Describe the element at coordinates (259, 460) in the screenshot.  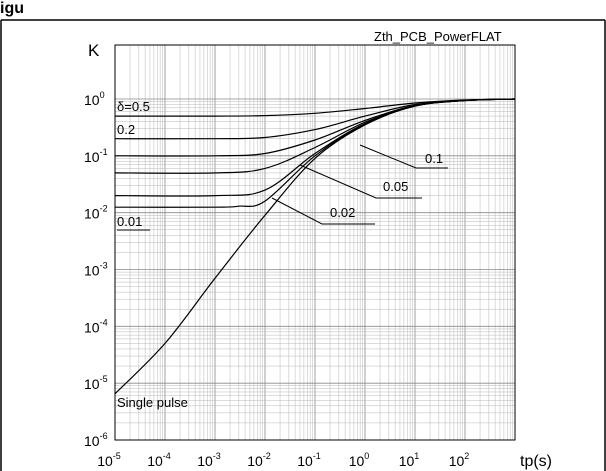
I see `x-tick-label: 10⁻²` at that location.